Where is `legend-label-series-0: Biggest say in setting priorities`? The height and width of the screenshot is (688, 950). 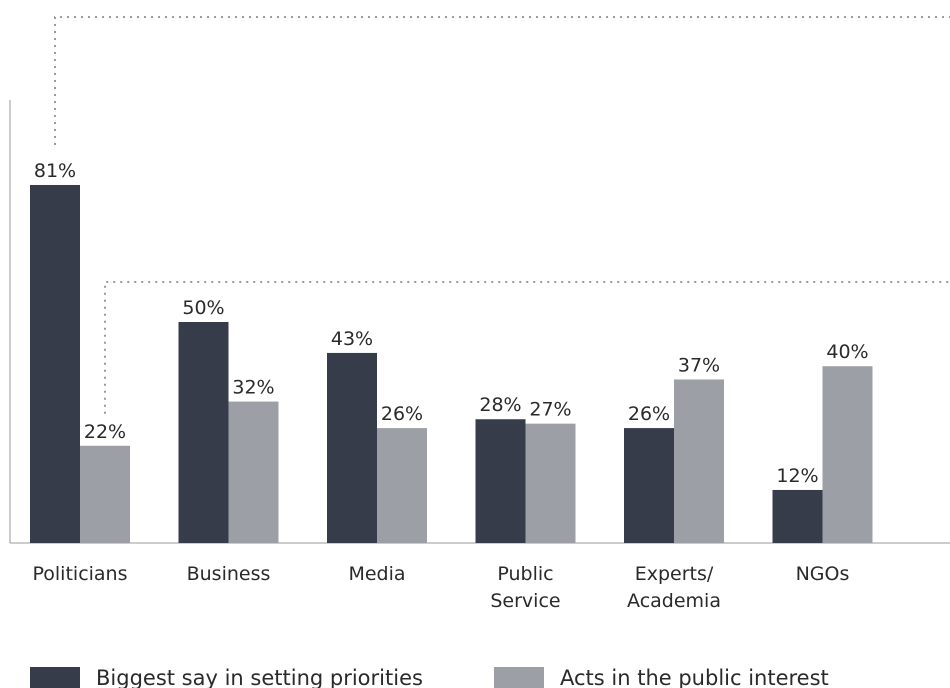 legend-label-series-0: Biggest say in setting priorities is located at coordinates (259, 677).